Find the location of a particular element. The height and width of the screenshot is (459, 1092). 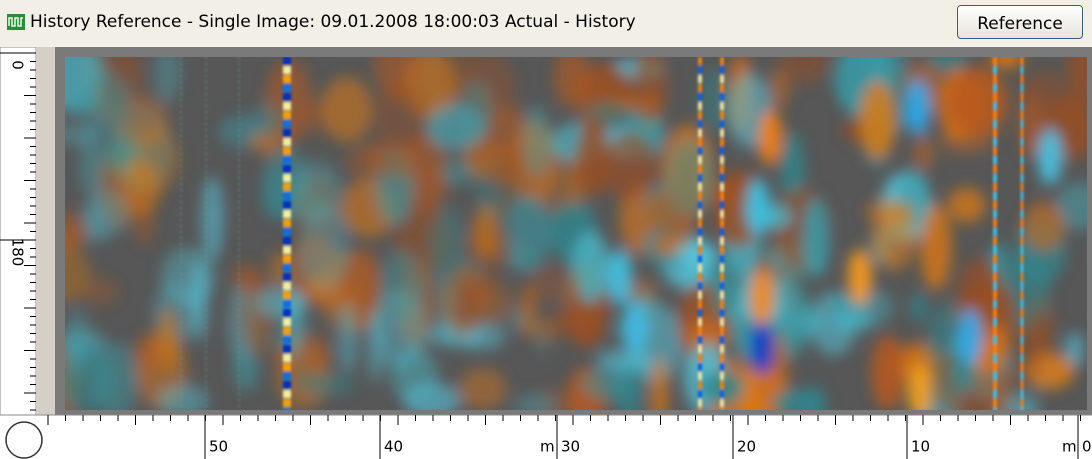

bottom-ruler-label: 0 is located at coordinates (1087, 447).